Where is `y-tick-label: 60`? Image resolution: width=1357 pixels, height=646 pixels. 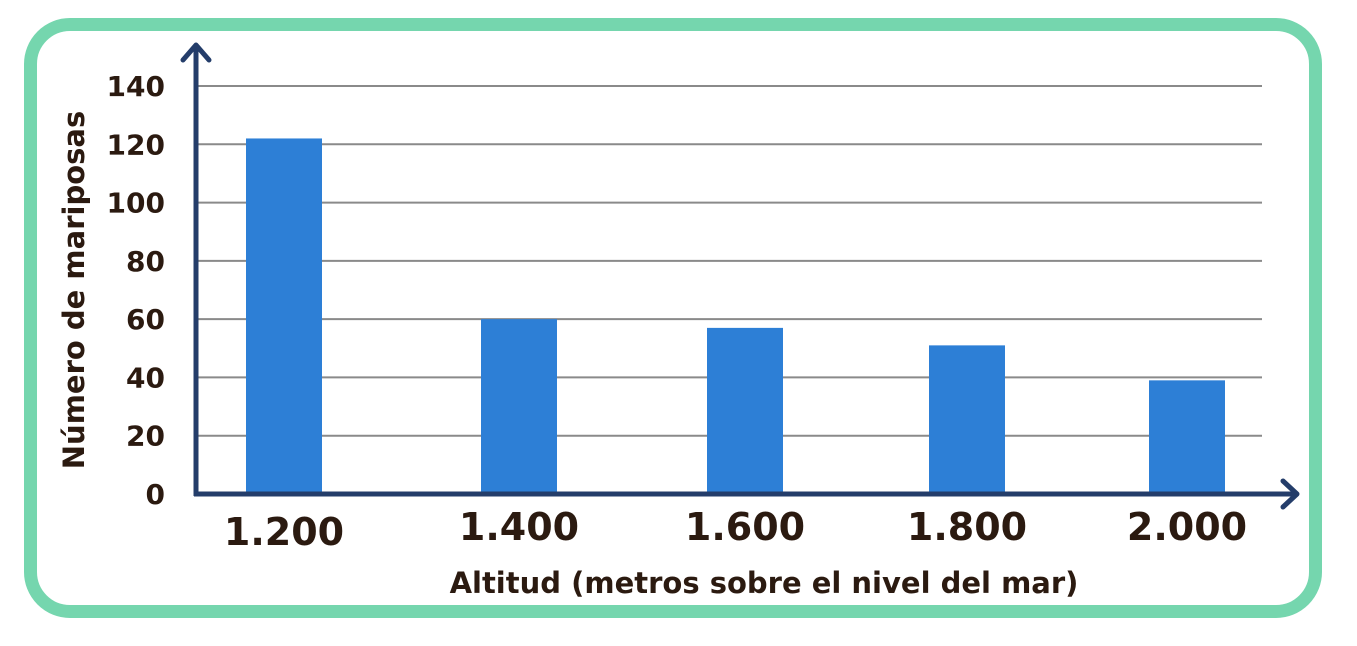
y-tick-label: 60 is located at coordinates (145, 319).